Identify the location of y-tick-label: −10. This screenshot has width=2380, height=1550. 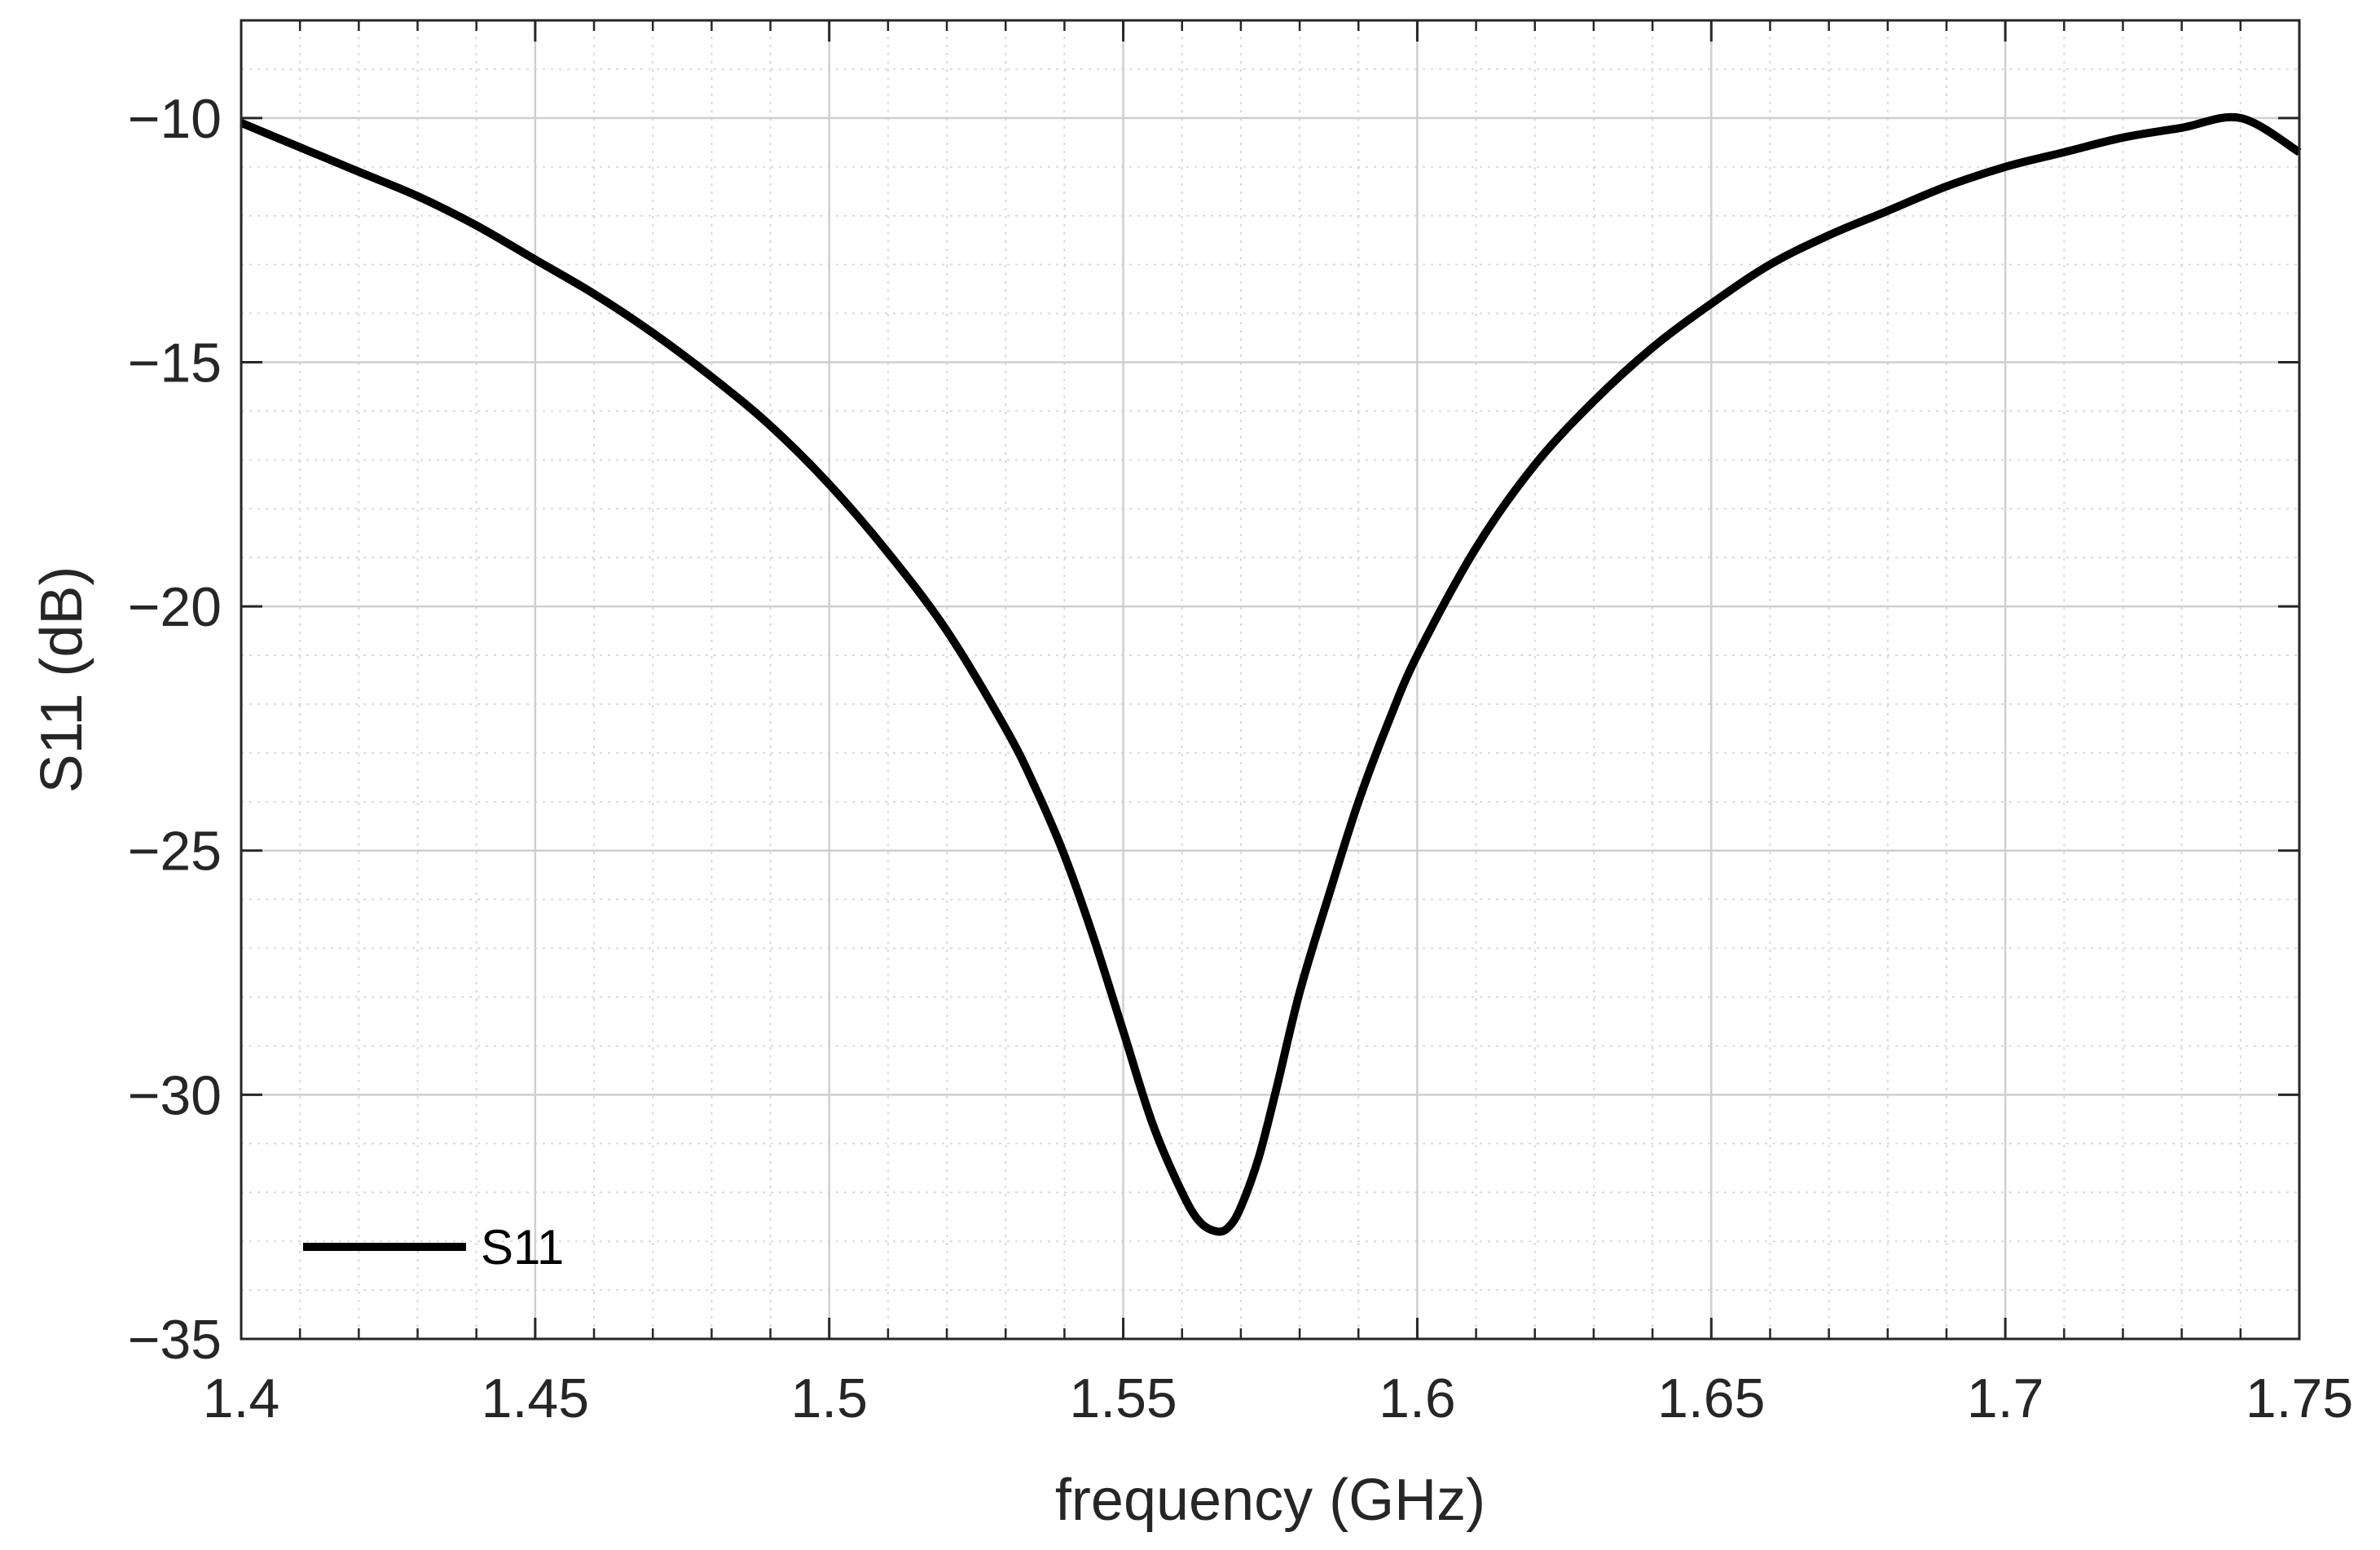
(175, 119).